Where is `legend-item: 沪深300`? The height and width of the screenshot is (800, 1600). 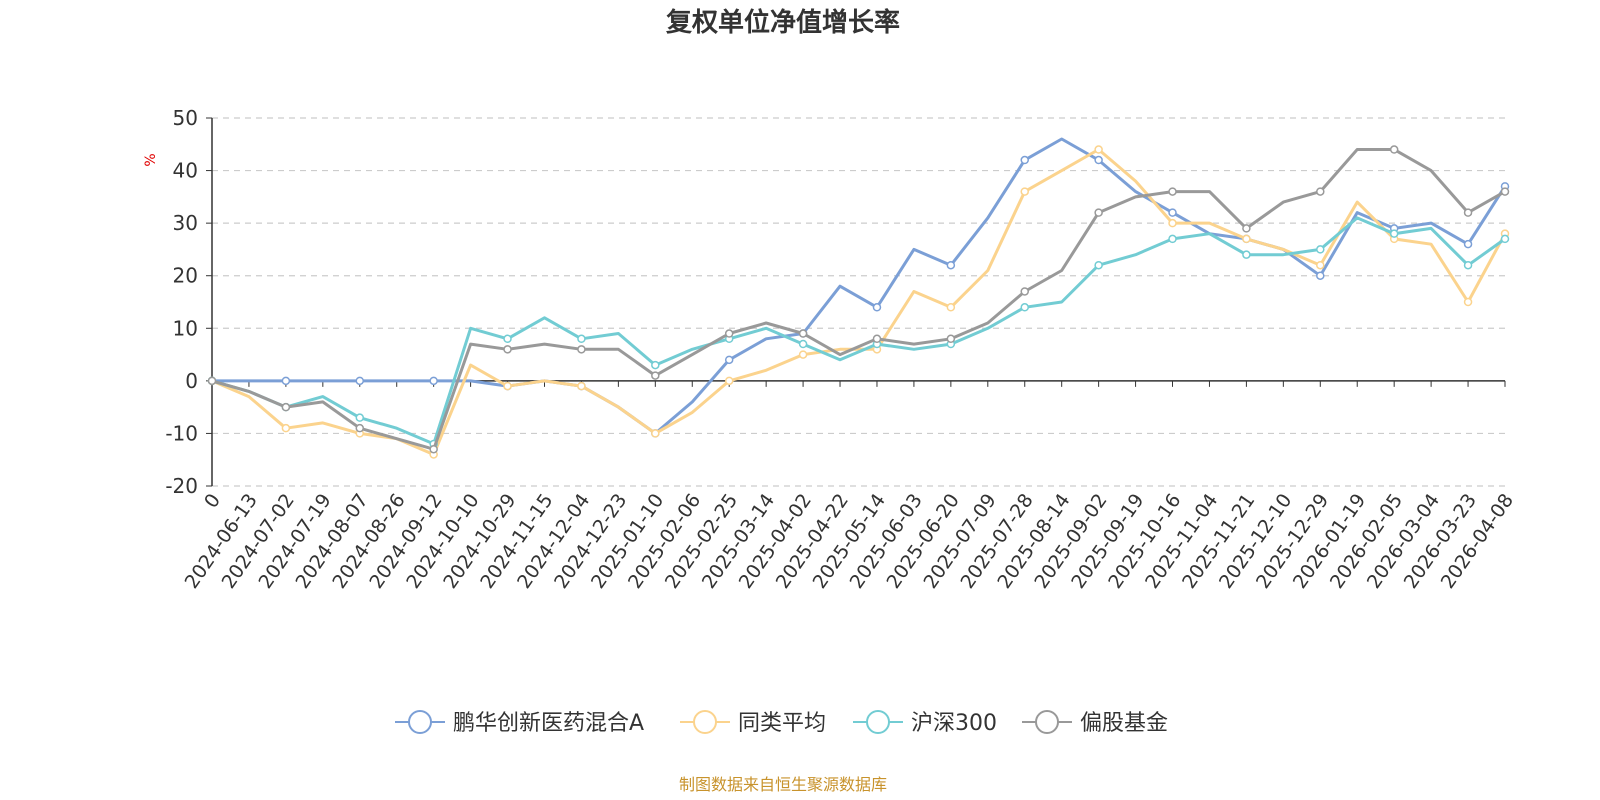 legend-item: 沪深300 is located at coordinates (925, 723).